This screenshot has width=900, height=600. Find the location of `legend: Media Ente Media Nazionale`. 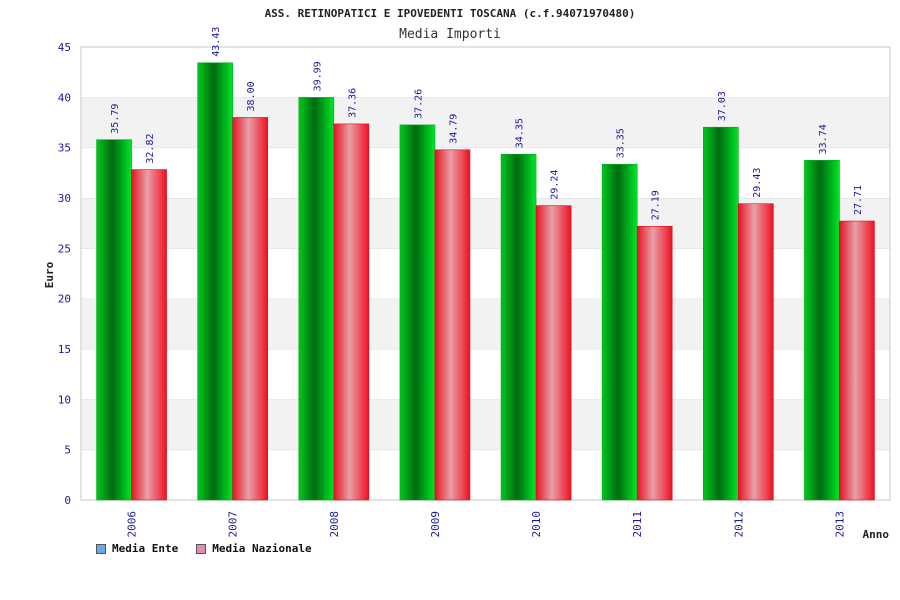

legend: Media Ente Media Nazionale is located at coordinates (204, 548).